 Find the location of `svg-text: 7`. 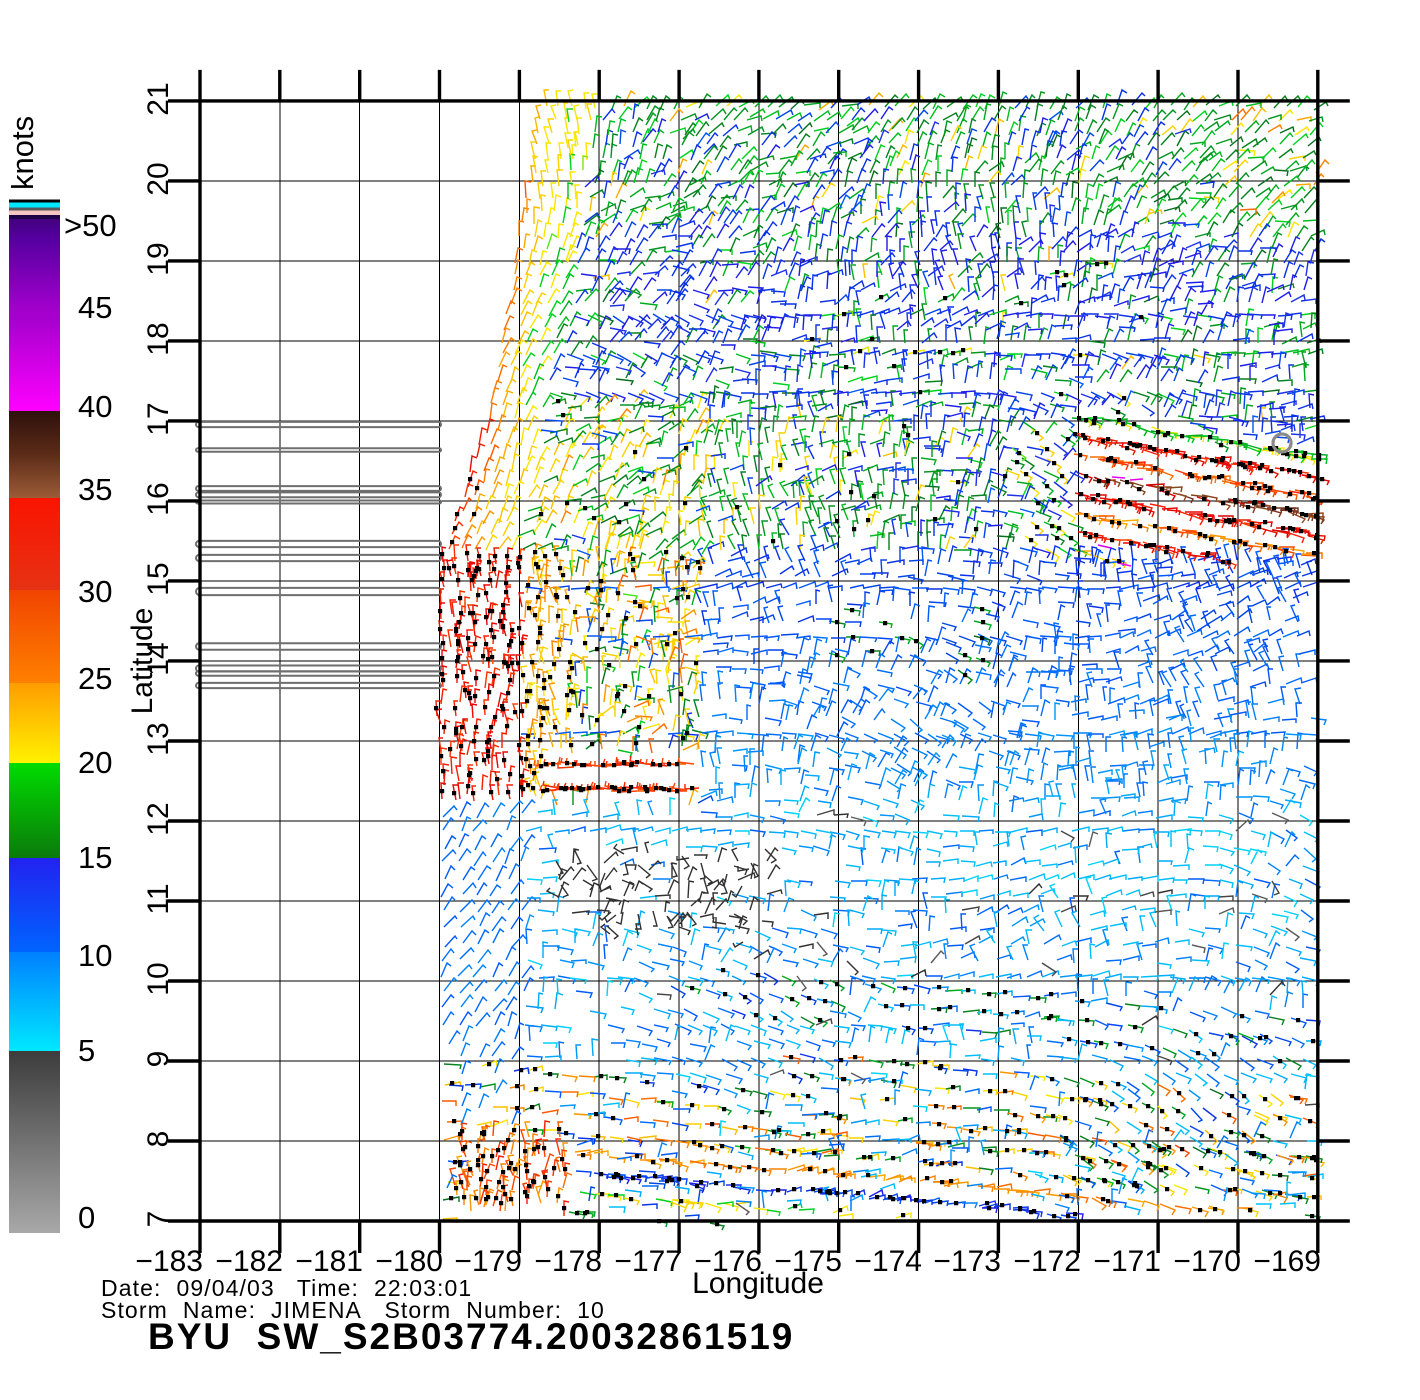

svg-text: 7 is located at coordinates (158, 1219).